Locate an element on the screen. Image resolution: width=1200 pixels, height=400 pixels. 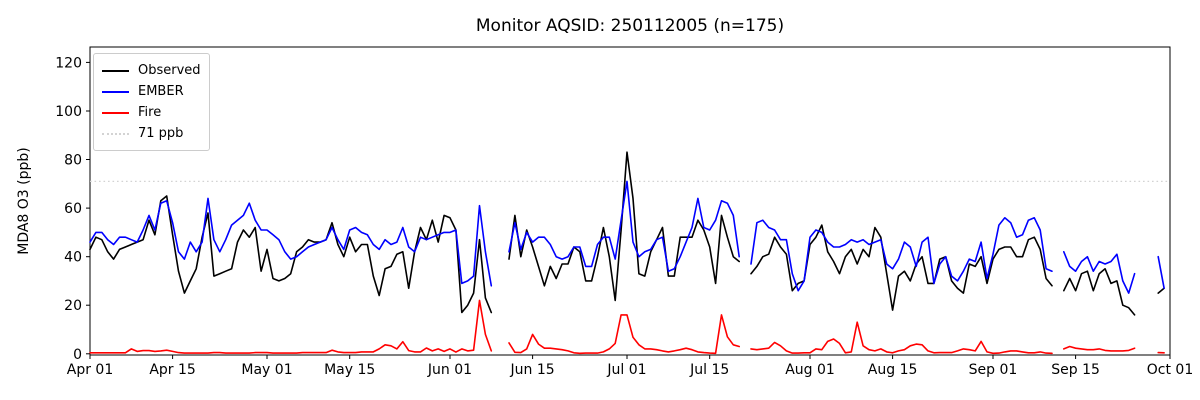
legend-label: Fire is located at coordinates (150, 112).